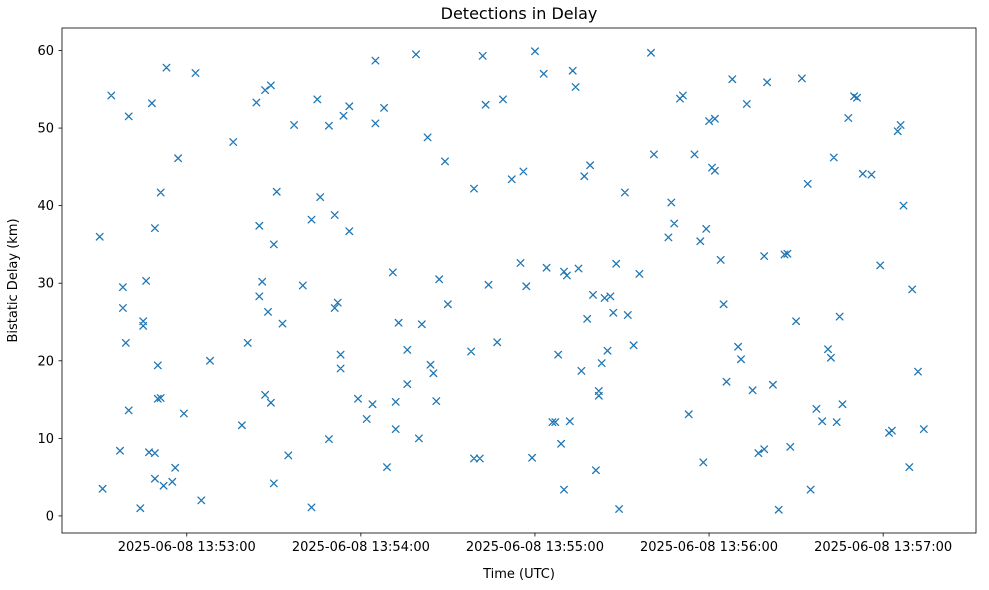  Describe the element at coordinates (45, 206) in the screenshot. I see `y-tick-label-4: 40` at that location.